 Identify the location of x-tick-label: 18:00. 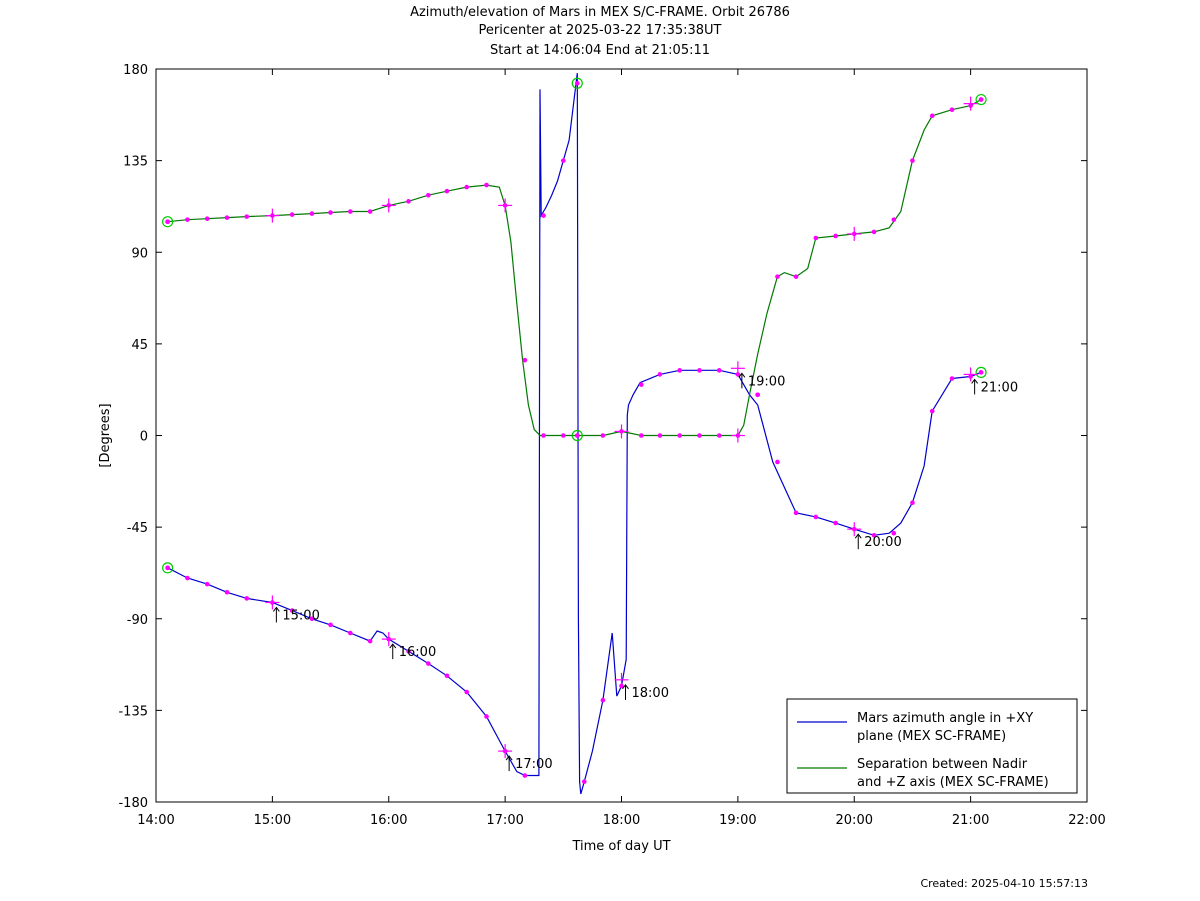
(621, 820).